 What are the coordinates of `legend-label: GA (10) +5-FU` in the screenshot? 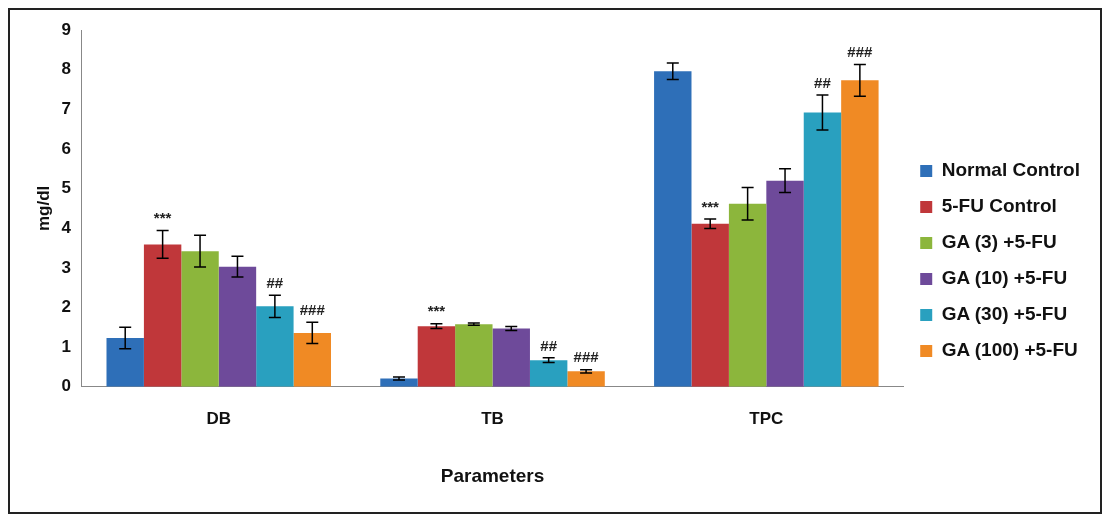 It's located at (1004, 278).